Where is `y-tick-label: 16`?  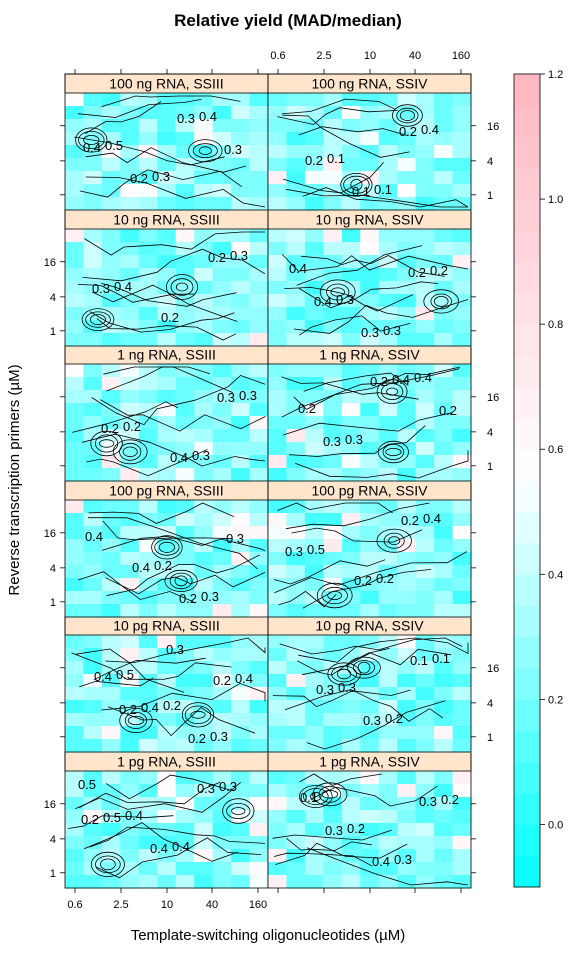 y-tick-label: 16 is located at coordinates (493, 669).